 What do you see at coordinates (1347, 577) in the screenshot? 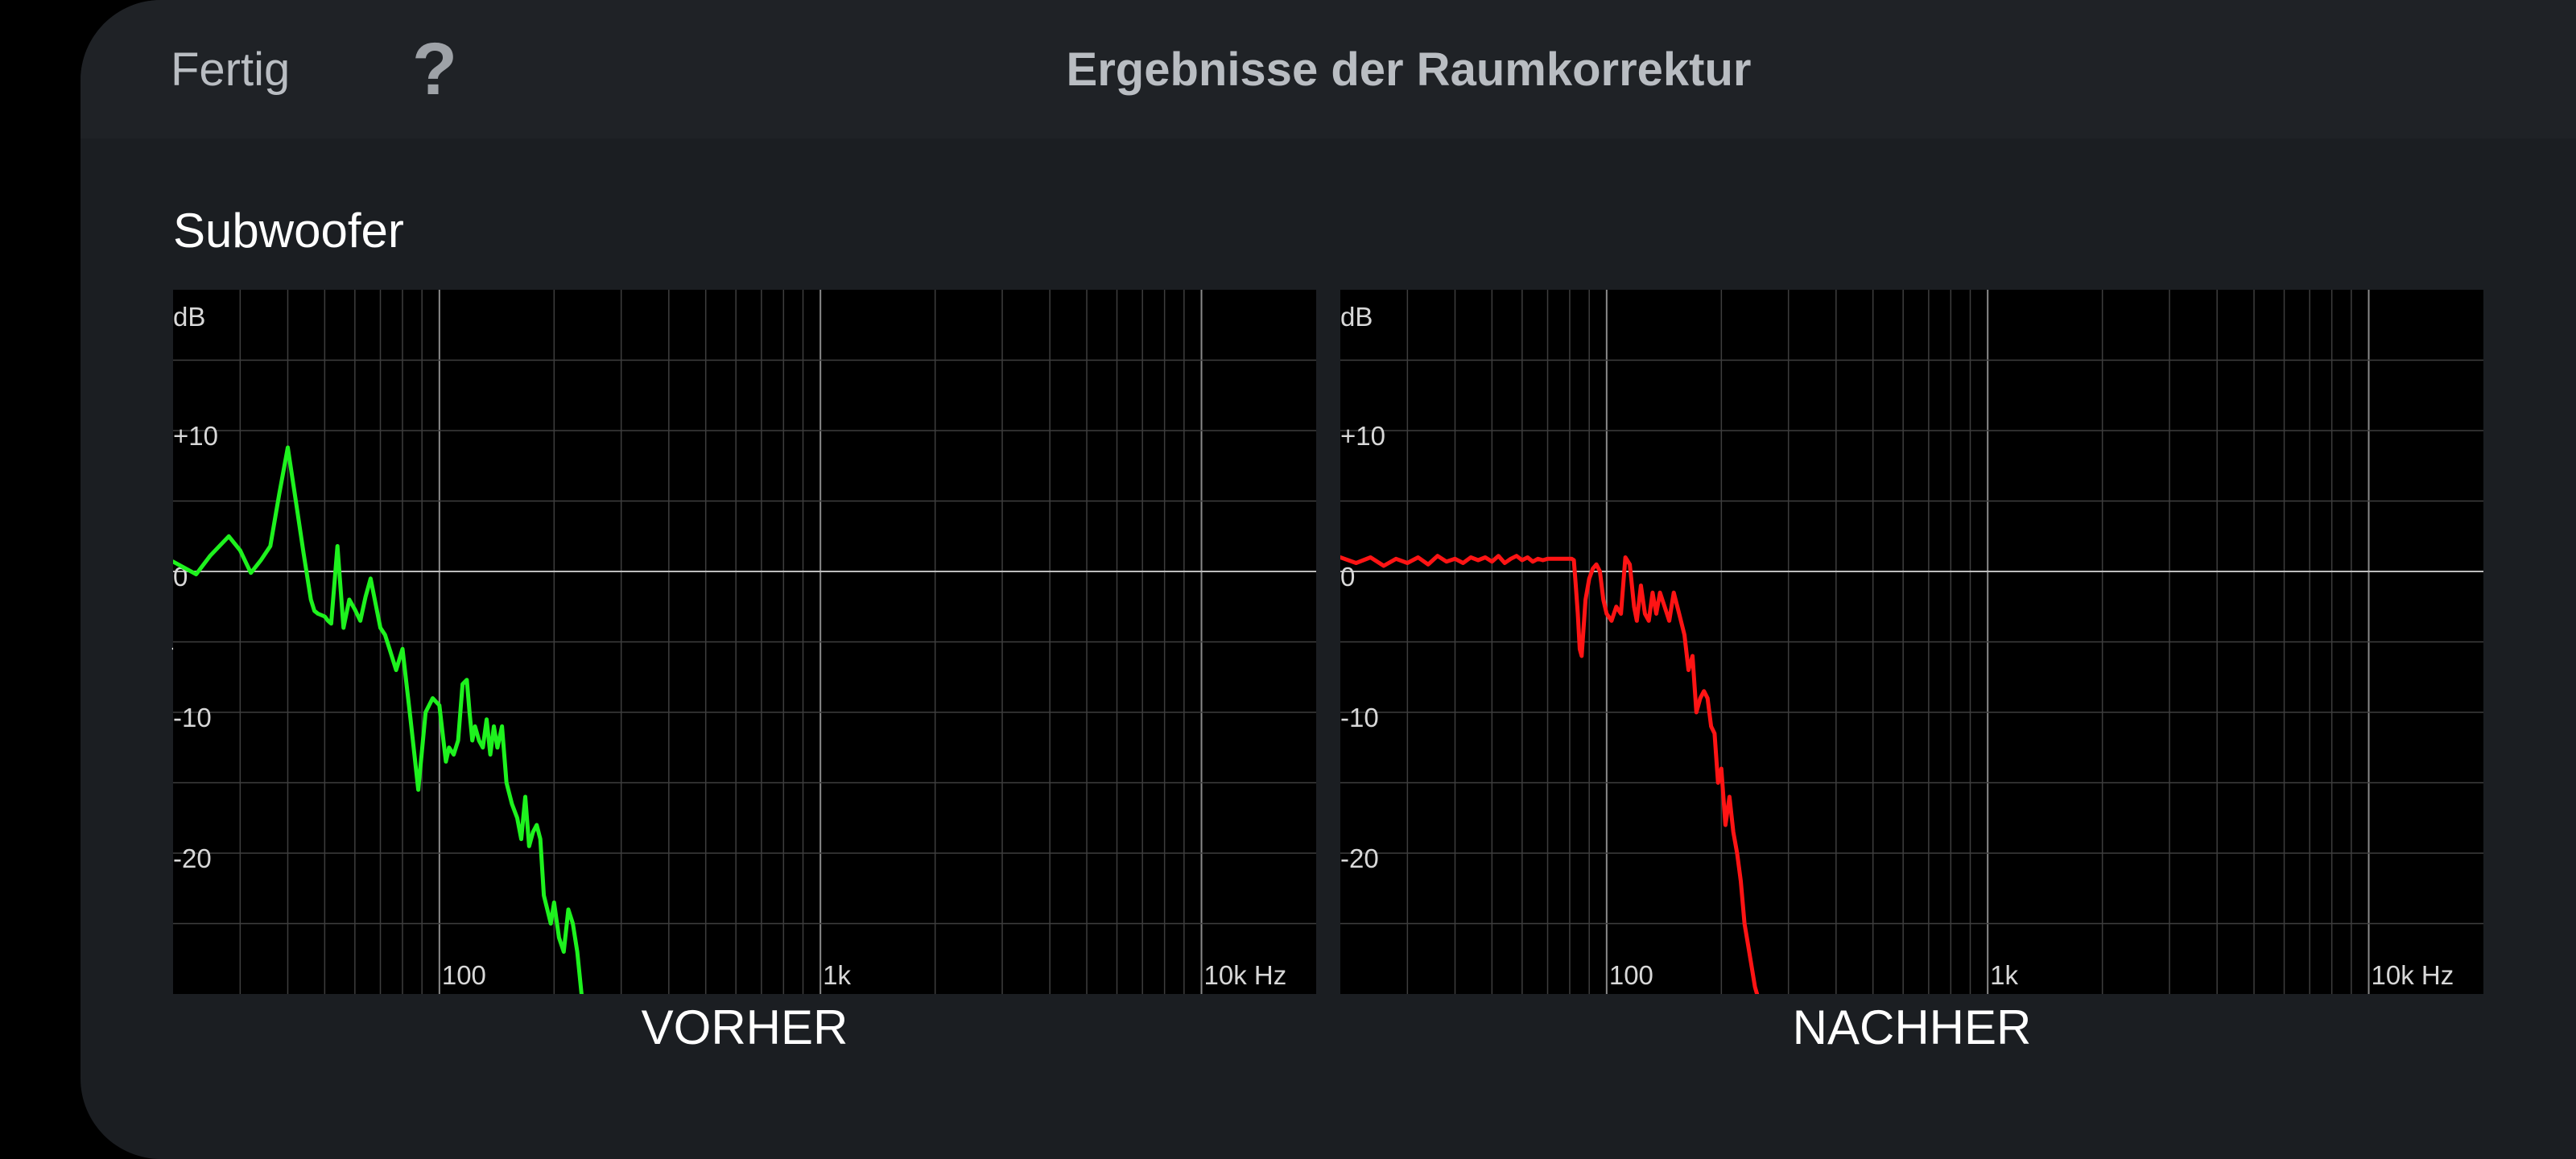
I see `y-tick-label: 0` at bounding box center [1347, 577].